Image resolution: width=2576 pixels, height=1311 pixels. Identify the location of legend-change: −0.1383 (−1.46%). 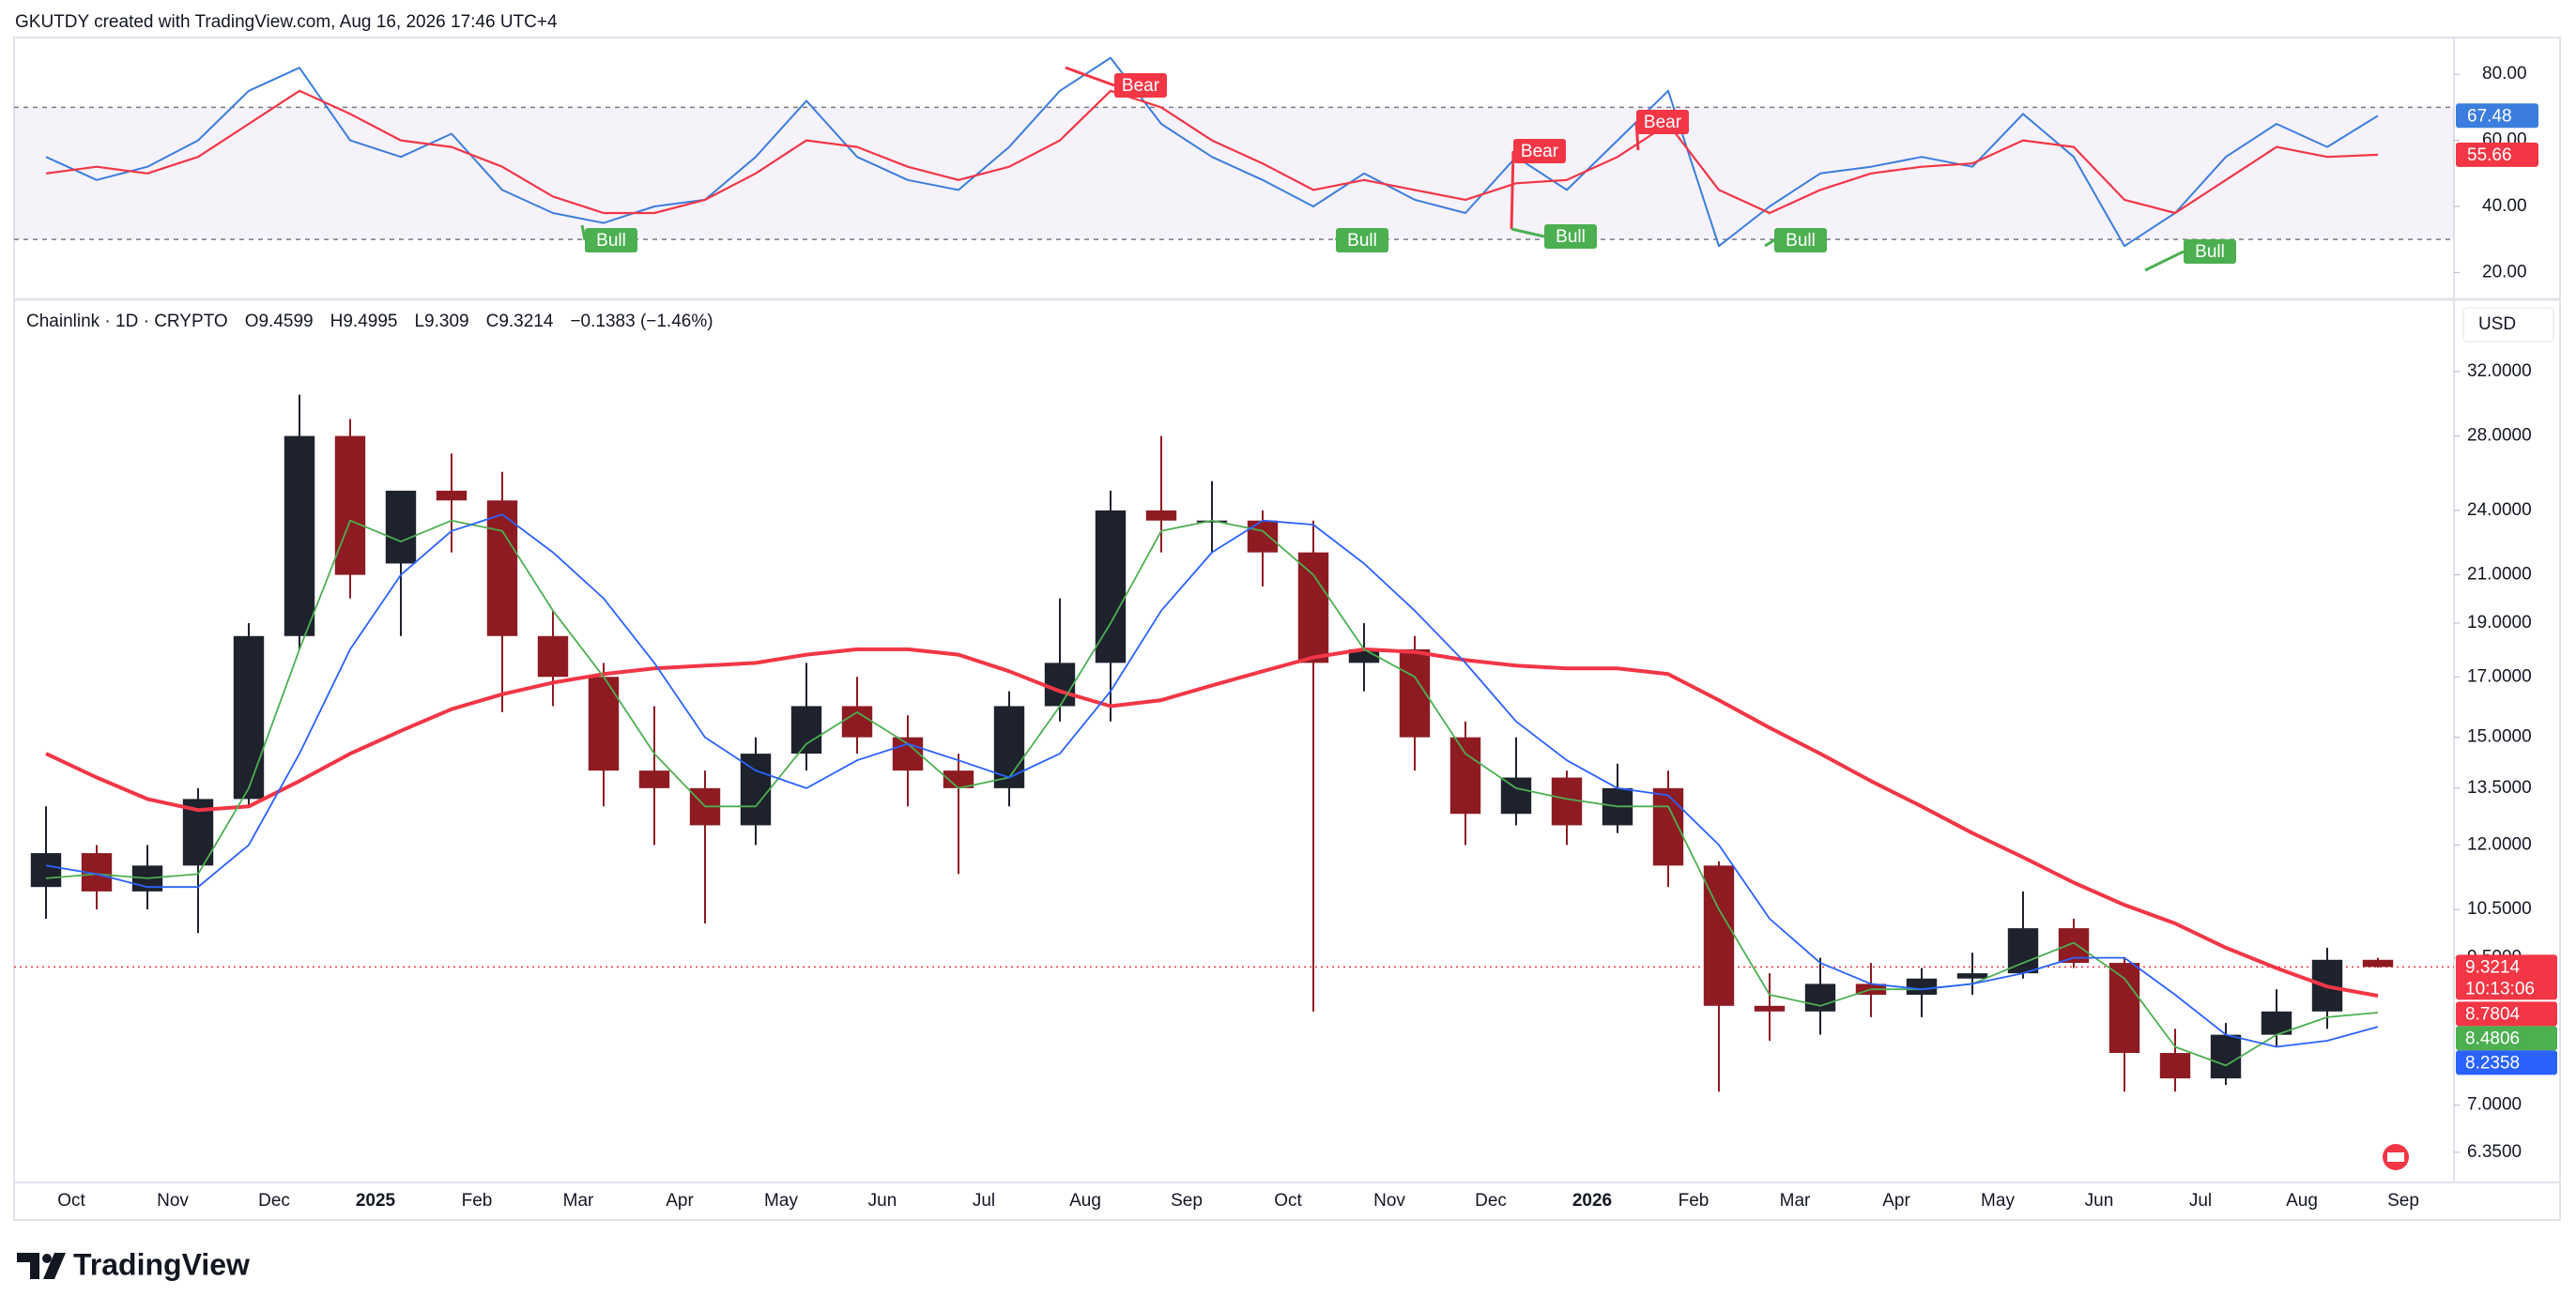
(641, 321).